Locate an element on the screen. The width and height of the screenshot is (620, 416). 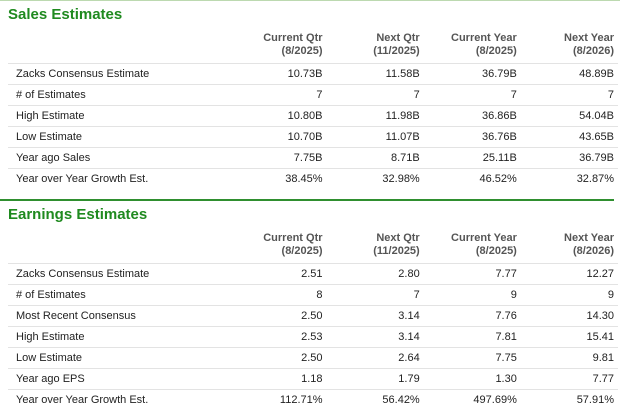
column-period: (8/2026) is located at coordinates (593, 51).